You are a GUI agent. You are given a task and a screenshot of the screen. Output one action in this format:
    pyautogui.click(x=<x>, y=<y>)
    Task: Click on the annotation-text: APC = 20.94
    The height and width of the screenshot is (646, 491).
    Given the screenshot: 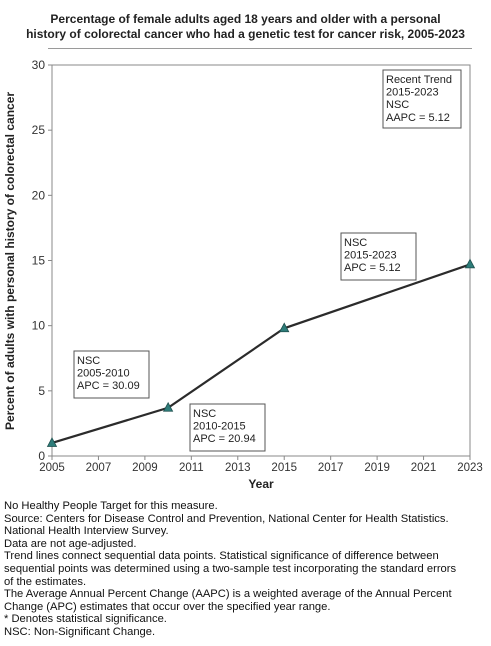 What is the action you would take?
    pyautogui.click(x=224, y=439)
    